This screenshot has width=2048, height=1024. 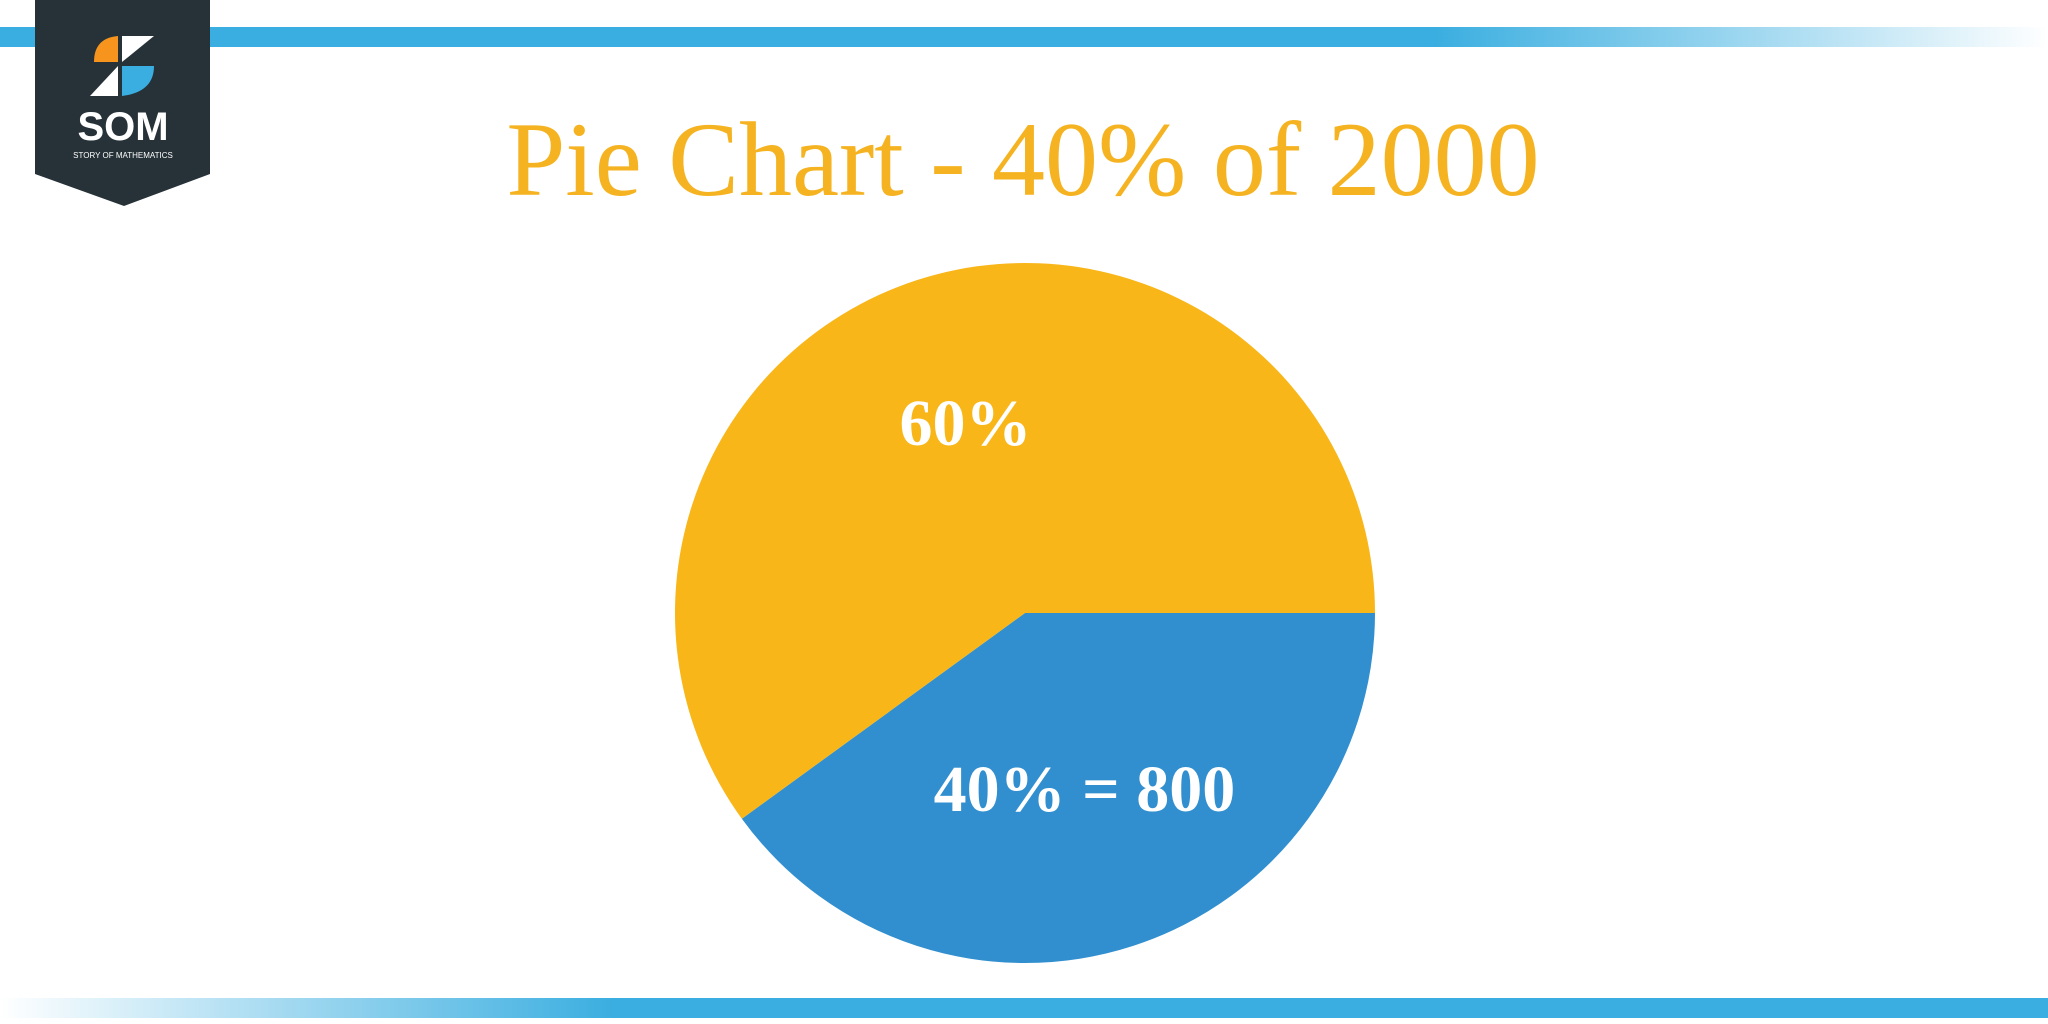 I want to click on pie-slice, so click(x=1058, y=788).